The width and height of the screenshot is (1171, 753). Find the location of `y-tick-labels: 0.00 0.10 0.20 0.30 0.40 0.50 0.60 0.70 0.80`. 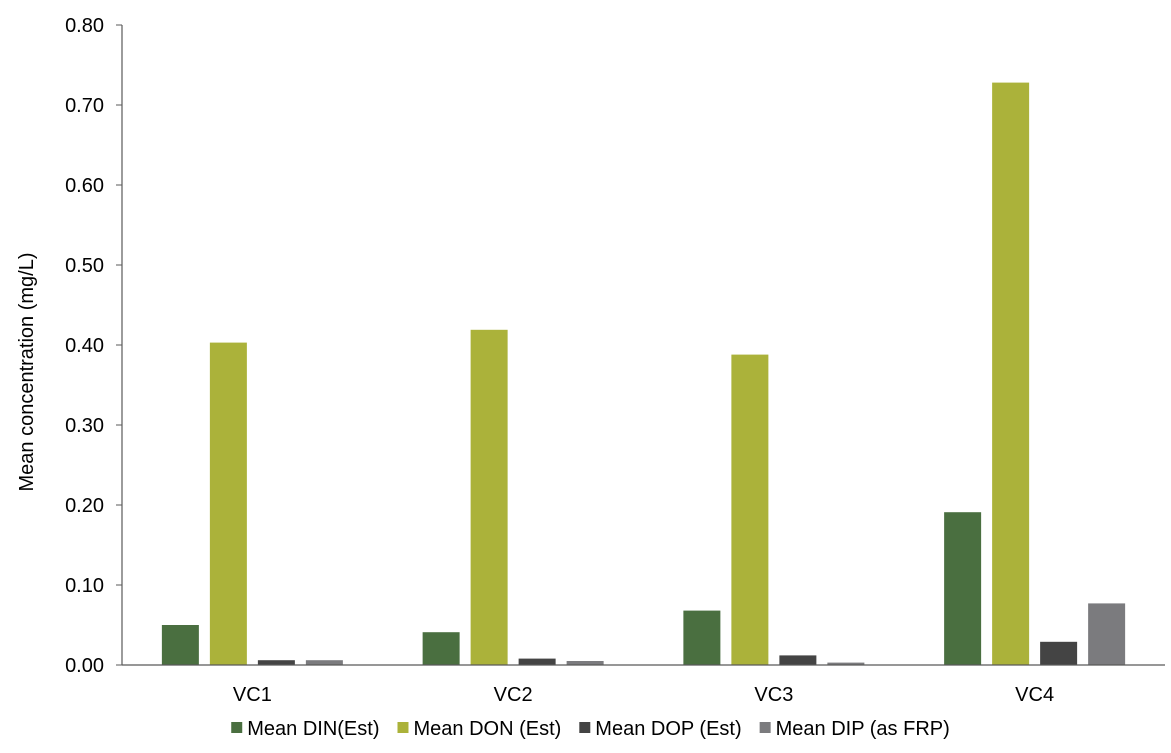

y-tick-labels: 0.00 0.10 0.20 0.30 0.40 0.50 0.60 0.70 0.80 is located at coordinates (93, 346).